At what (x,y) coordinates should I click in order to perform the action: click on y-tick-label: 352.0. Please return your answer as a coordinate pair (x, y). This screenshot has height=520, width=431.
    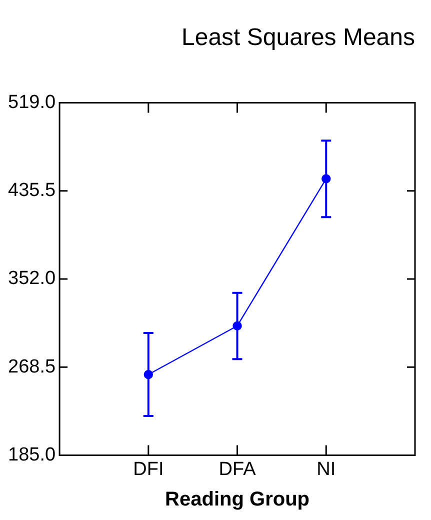
    Looking at the image, I should click on (32, 279).